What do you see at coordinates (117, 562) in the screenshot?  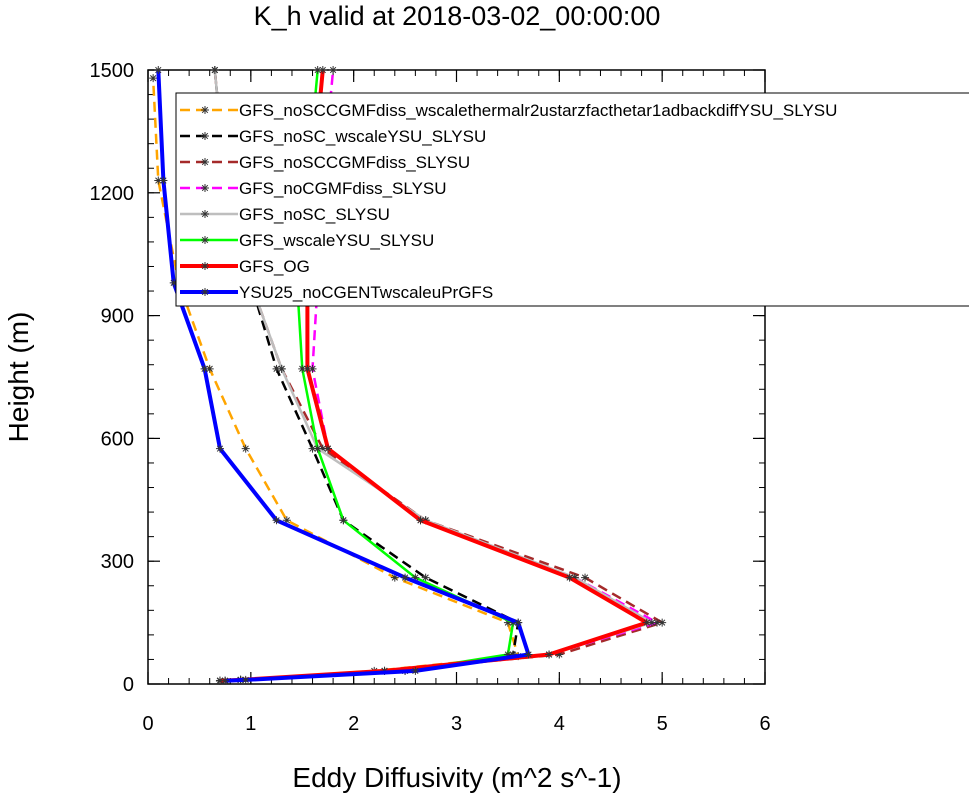 I see `y-tick-label: 300` at bounding box center [117, 562].